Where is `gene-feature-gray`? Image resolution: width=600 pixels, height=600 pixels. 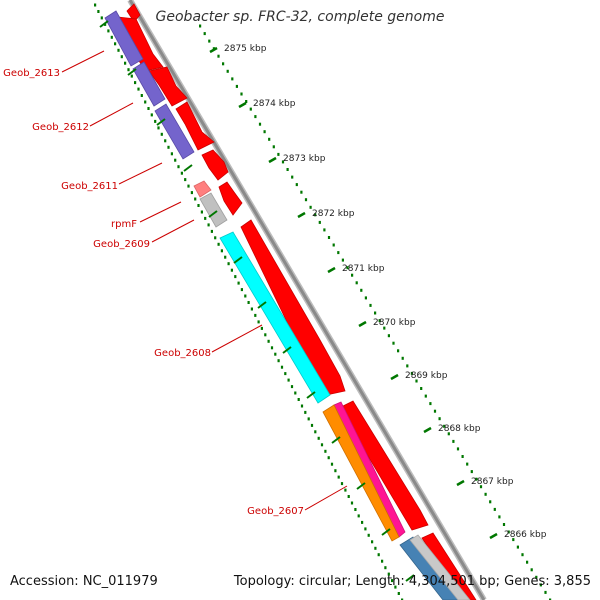
gene-feature-gray is located at coordinates (440, 567).